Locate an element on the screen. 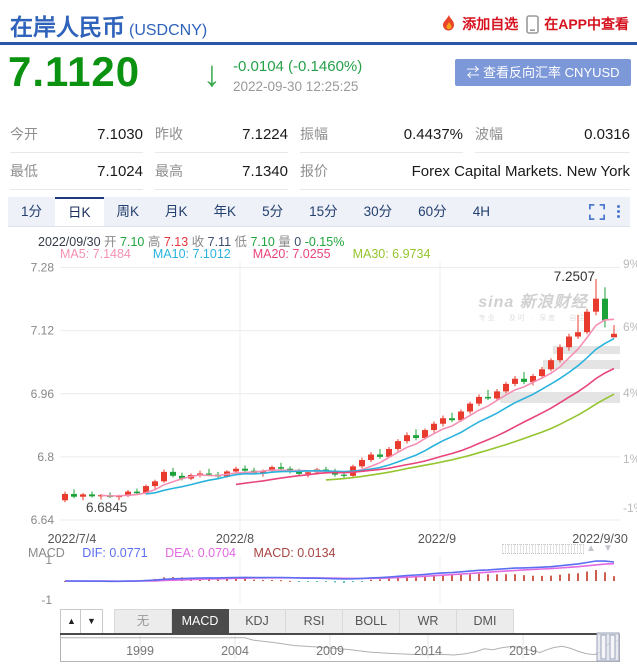  indicator-tab-KDJ: KDJ is located at coordinates (257, 621).